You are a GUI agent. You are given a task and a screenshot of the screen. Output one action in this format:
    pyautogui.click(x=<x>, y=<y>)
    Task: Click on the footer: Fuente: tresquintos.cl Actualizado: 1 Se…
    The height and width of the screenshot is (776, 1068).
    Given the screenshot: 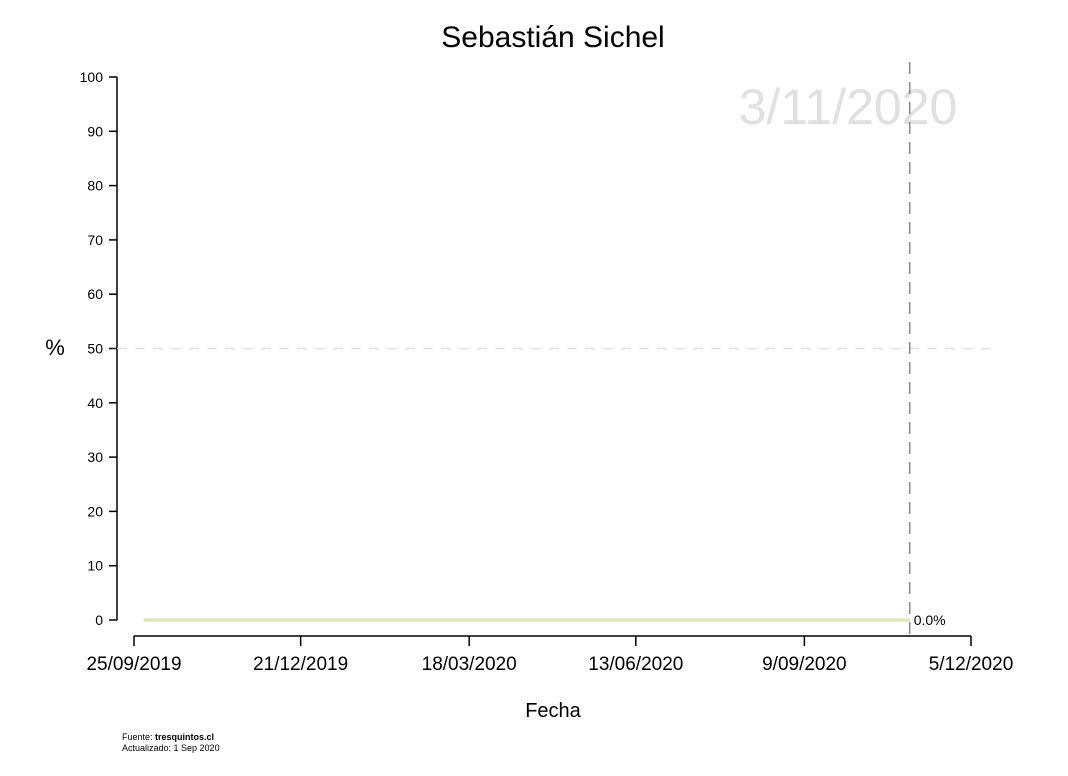 What is the action you would take?
    pyautogui.click(x=171, y=743)
    